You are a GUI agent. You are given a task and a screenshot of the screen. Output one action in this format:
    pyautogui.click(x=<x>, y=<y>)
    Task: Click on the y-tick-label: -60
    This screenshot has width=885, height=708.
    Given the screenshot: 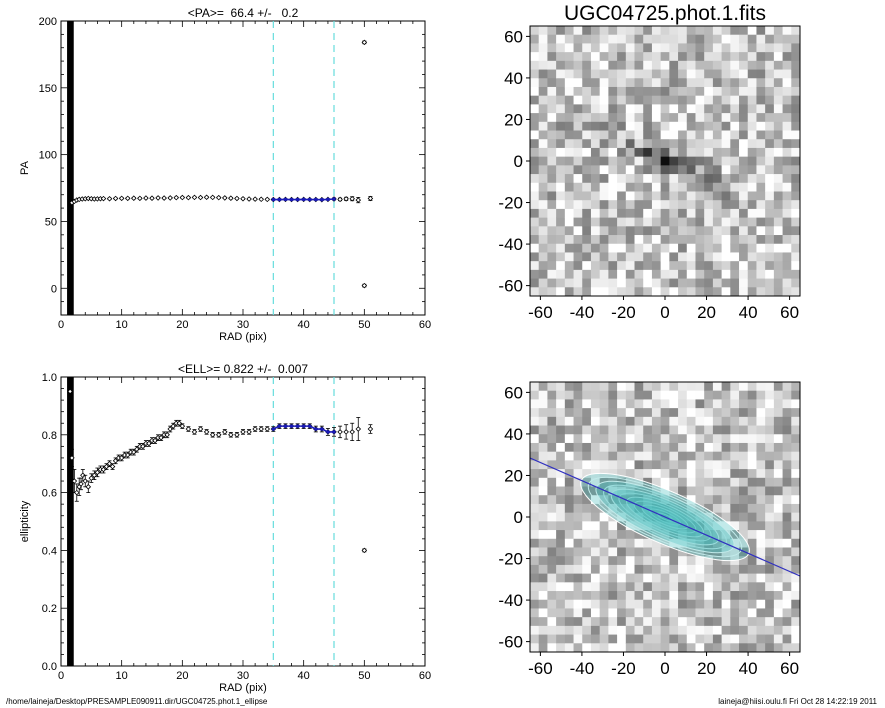 What is the action you would take?
    pyautogui.click(x=510, y=286)
    